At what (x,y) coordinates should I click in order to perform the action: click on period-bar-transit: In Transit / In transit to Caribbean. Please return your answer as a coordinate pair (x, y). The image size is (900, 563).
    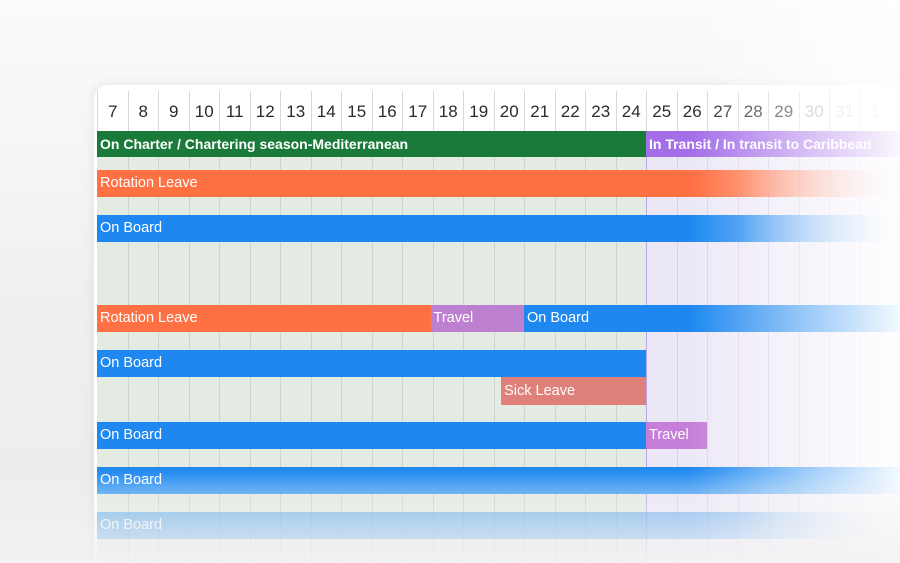
    Looking at the image, I should click on (773, 144).